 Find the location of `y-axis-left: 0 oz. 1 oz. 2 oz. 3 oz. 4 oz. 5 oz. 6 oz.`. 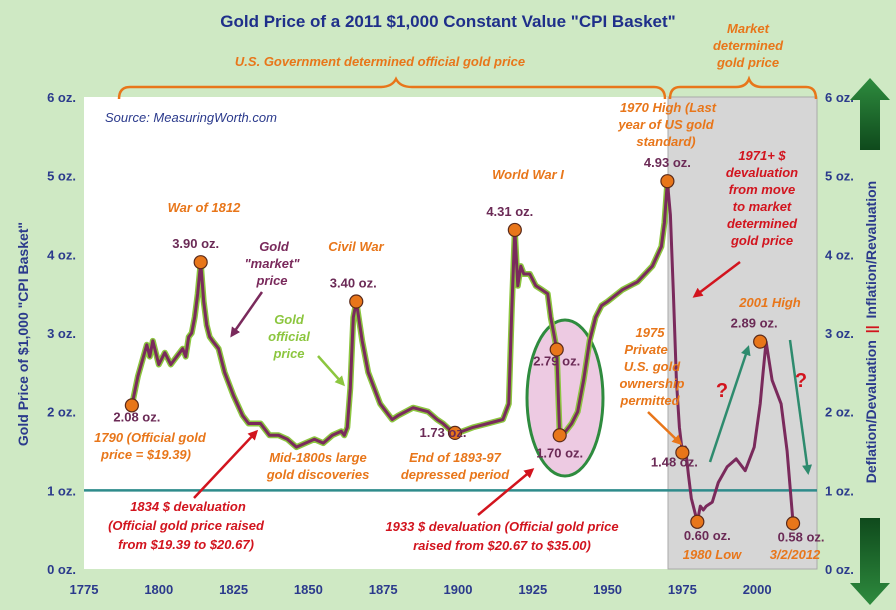

y-axis-left: 0 oz. 1 oz. 2 oz. 3 oz. 4 oz. 5 oz. 6 oz. is located at coordinates (61, 333).